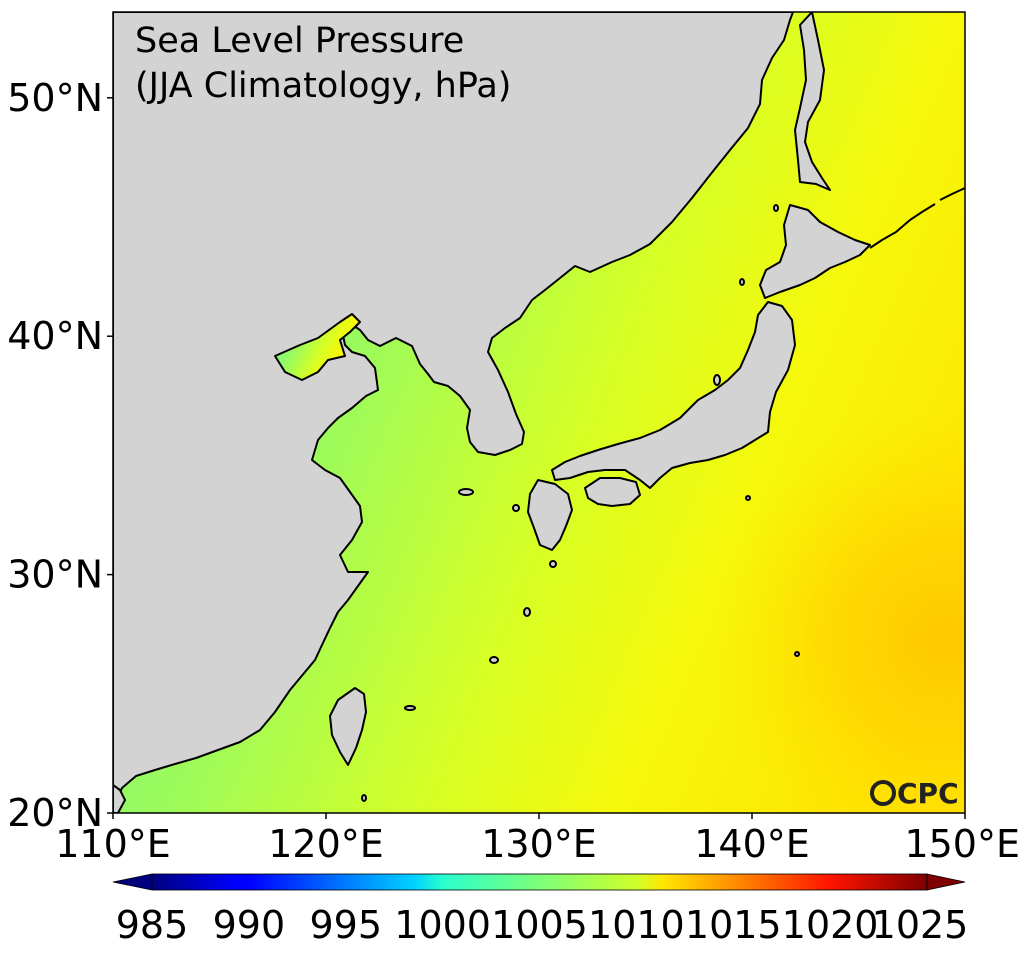 The height and width of the screenshot is (953, 1030). What do you see at coordinates (673, 395) in the screenshot?
I see `honshu-island` at bounding box center [673, 395].